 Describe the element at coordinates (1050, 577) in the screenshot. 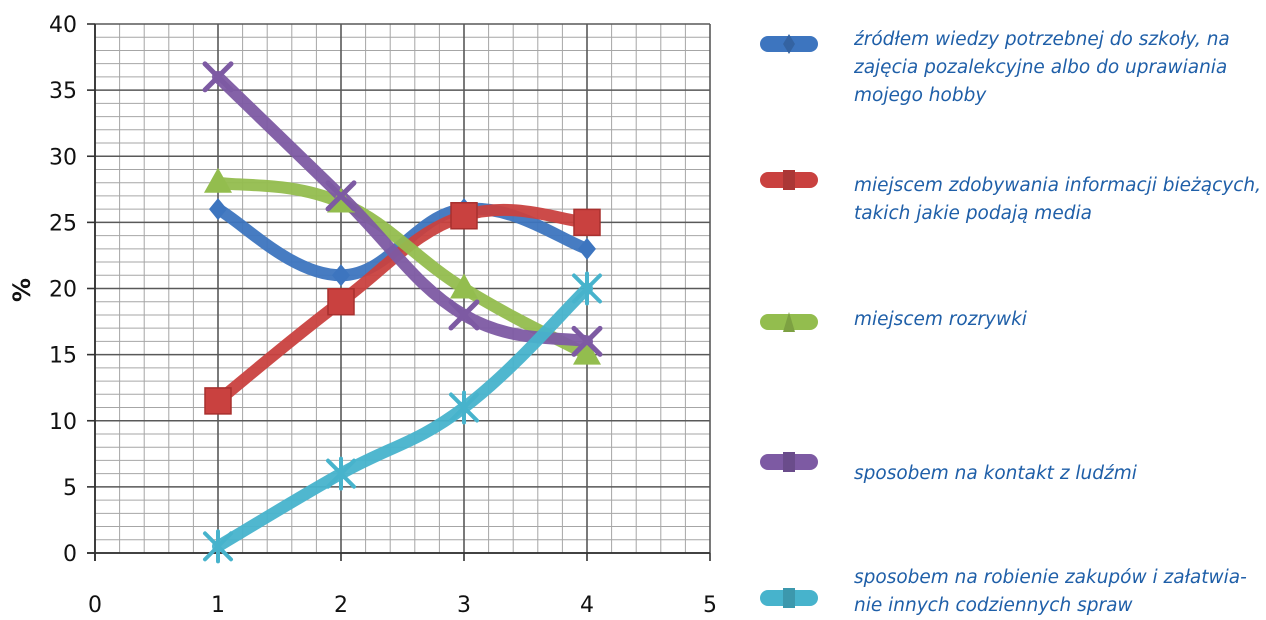

I see `legend-label-line: sposobem na robienie zakupów i załatwia-` at that location.